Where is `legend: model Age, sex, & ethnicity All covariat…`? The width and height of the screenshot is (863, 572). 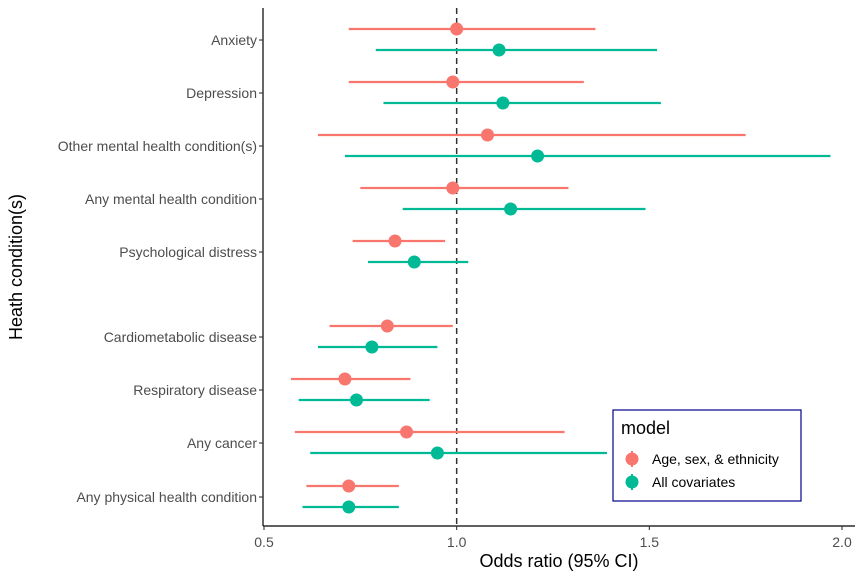
legend: model Age, sex, & ethnicity All covariat… is located at coordinates (707, 455).